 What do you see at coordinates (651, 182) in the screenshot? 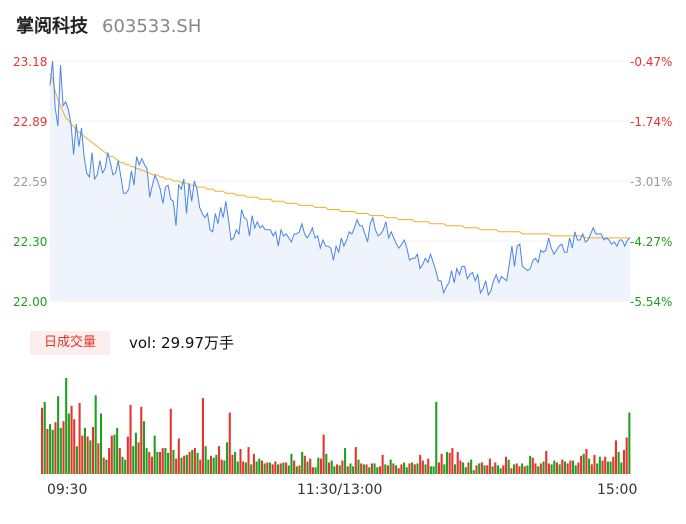
I see `pct-tick-2: -3.01%` at bounding box center [651, 182].